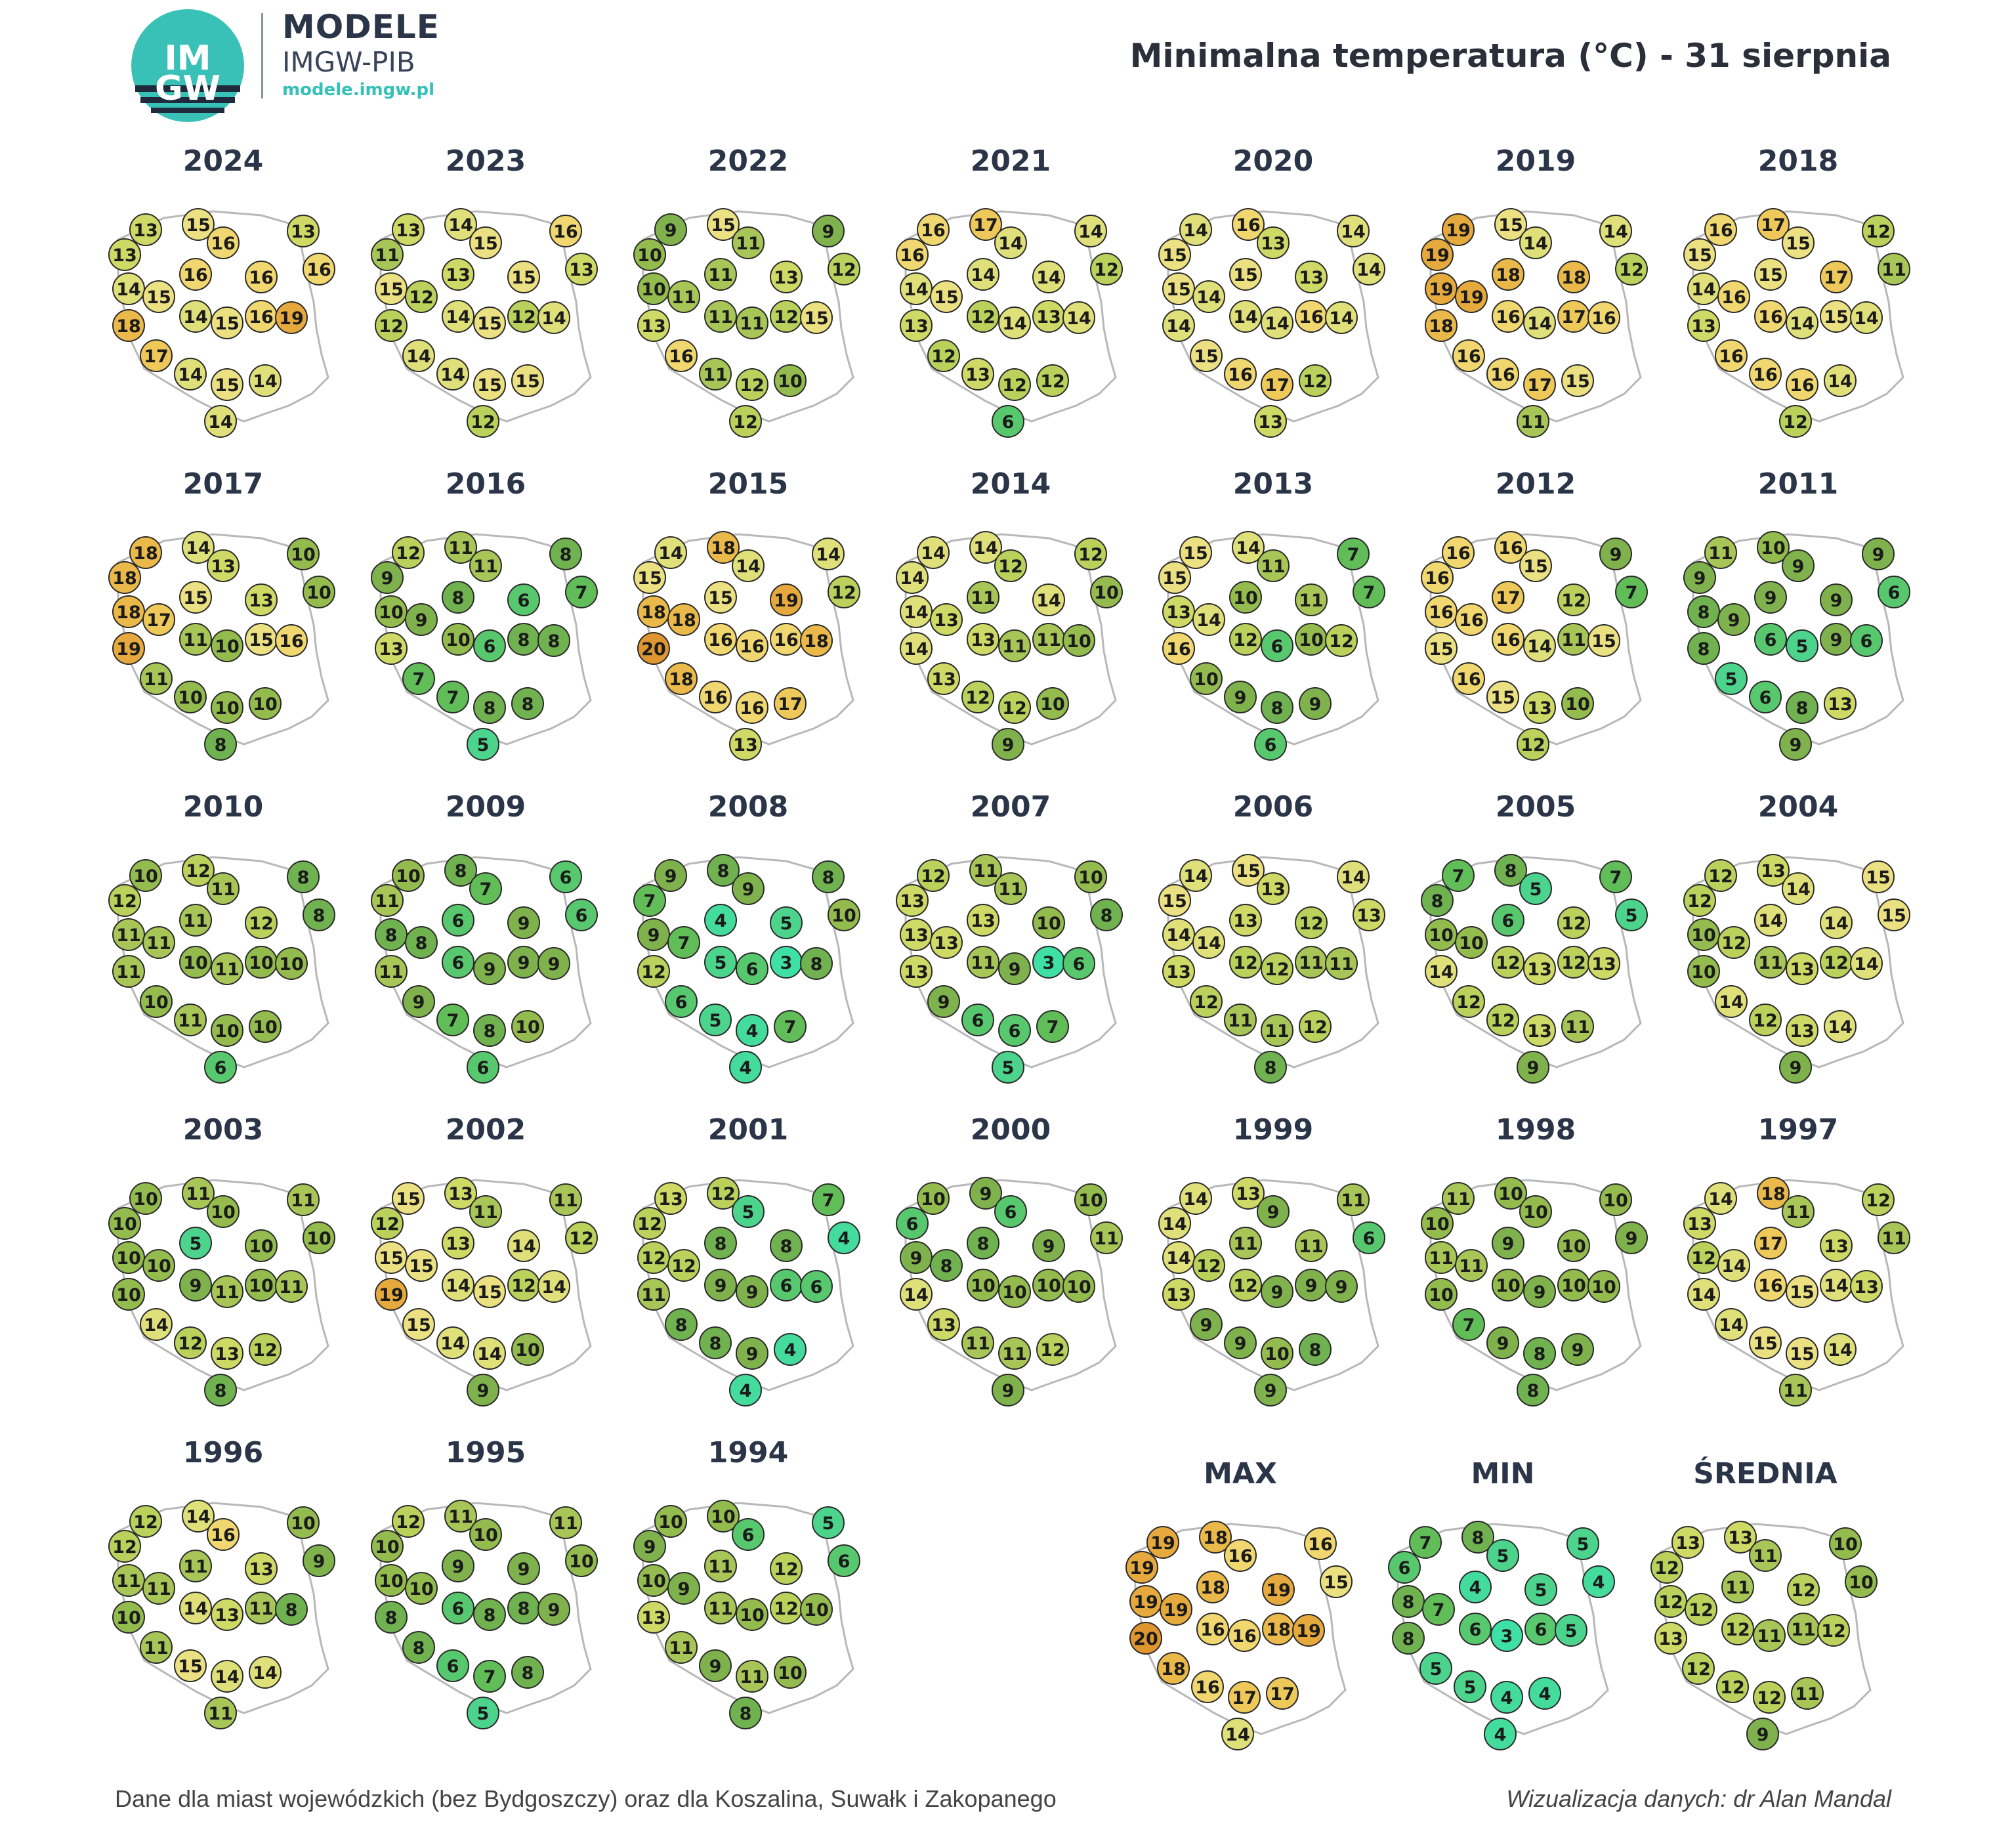  Describe the element at coordinates (1244, 1635) in the screenshot. I see `city-temperature-bubble: 16` at that location.